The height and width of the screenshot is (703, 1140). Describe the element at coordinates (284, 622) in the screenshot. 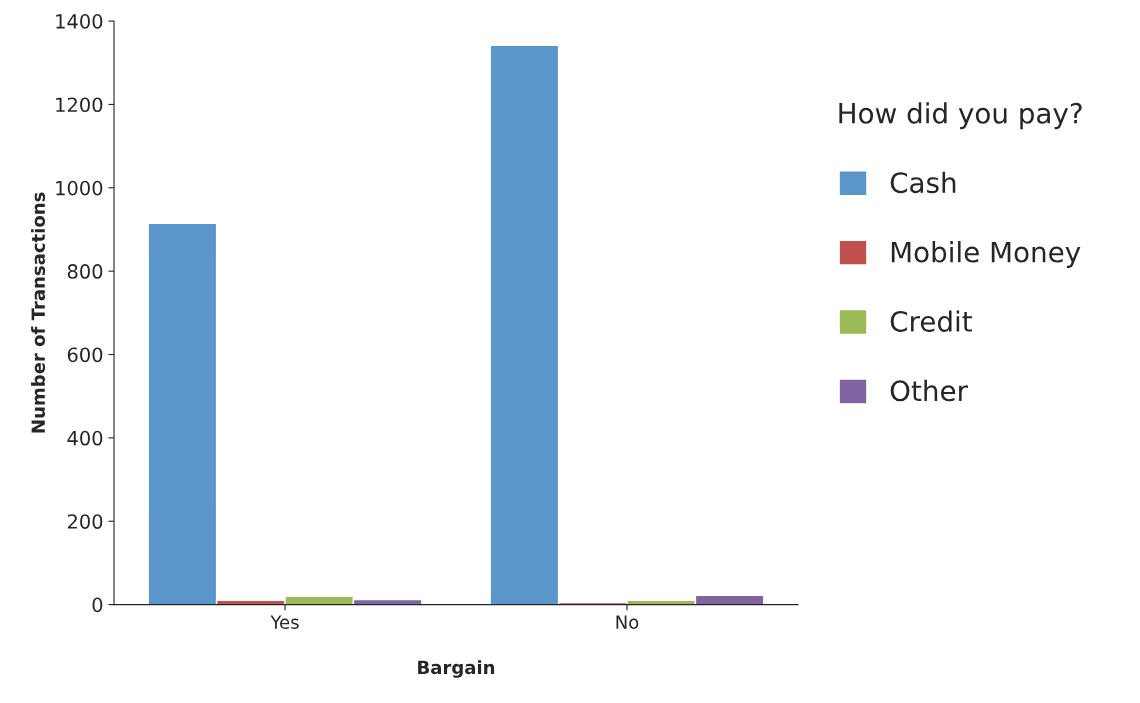

I see `x-tick-label: Yes` at that location.